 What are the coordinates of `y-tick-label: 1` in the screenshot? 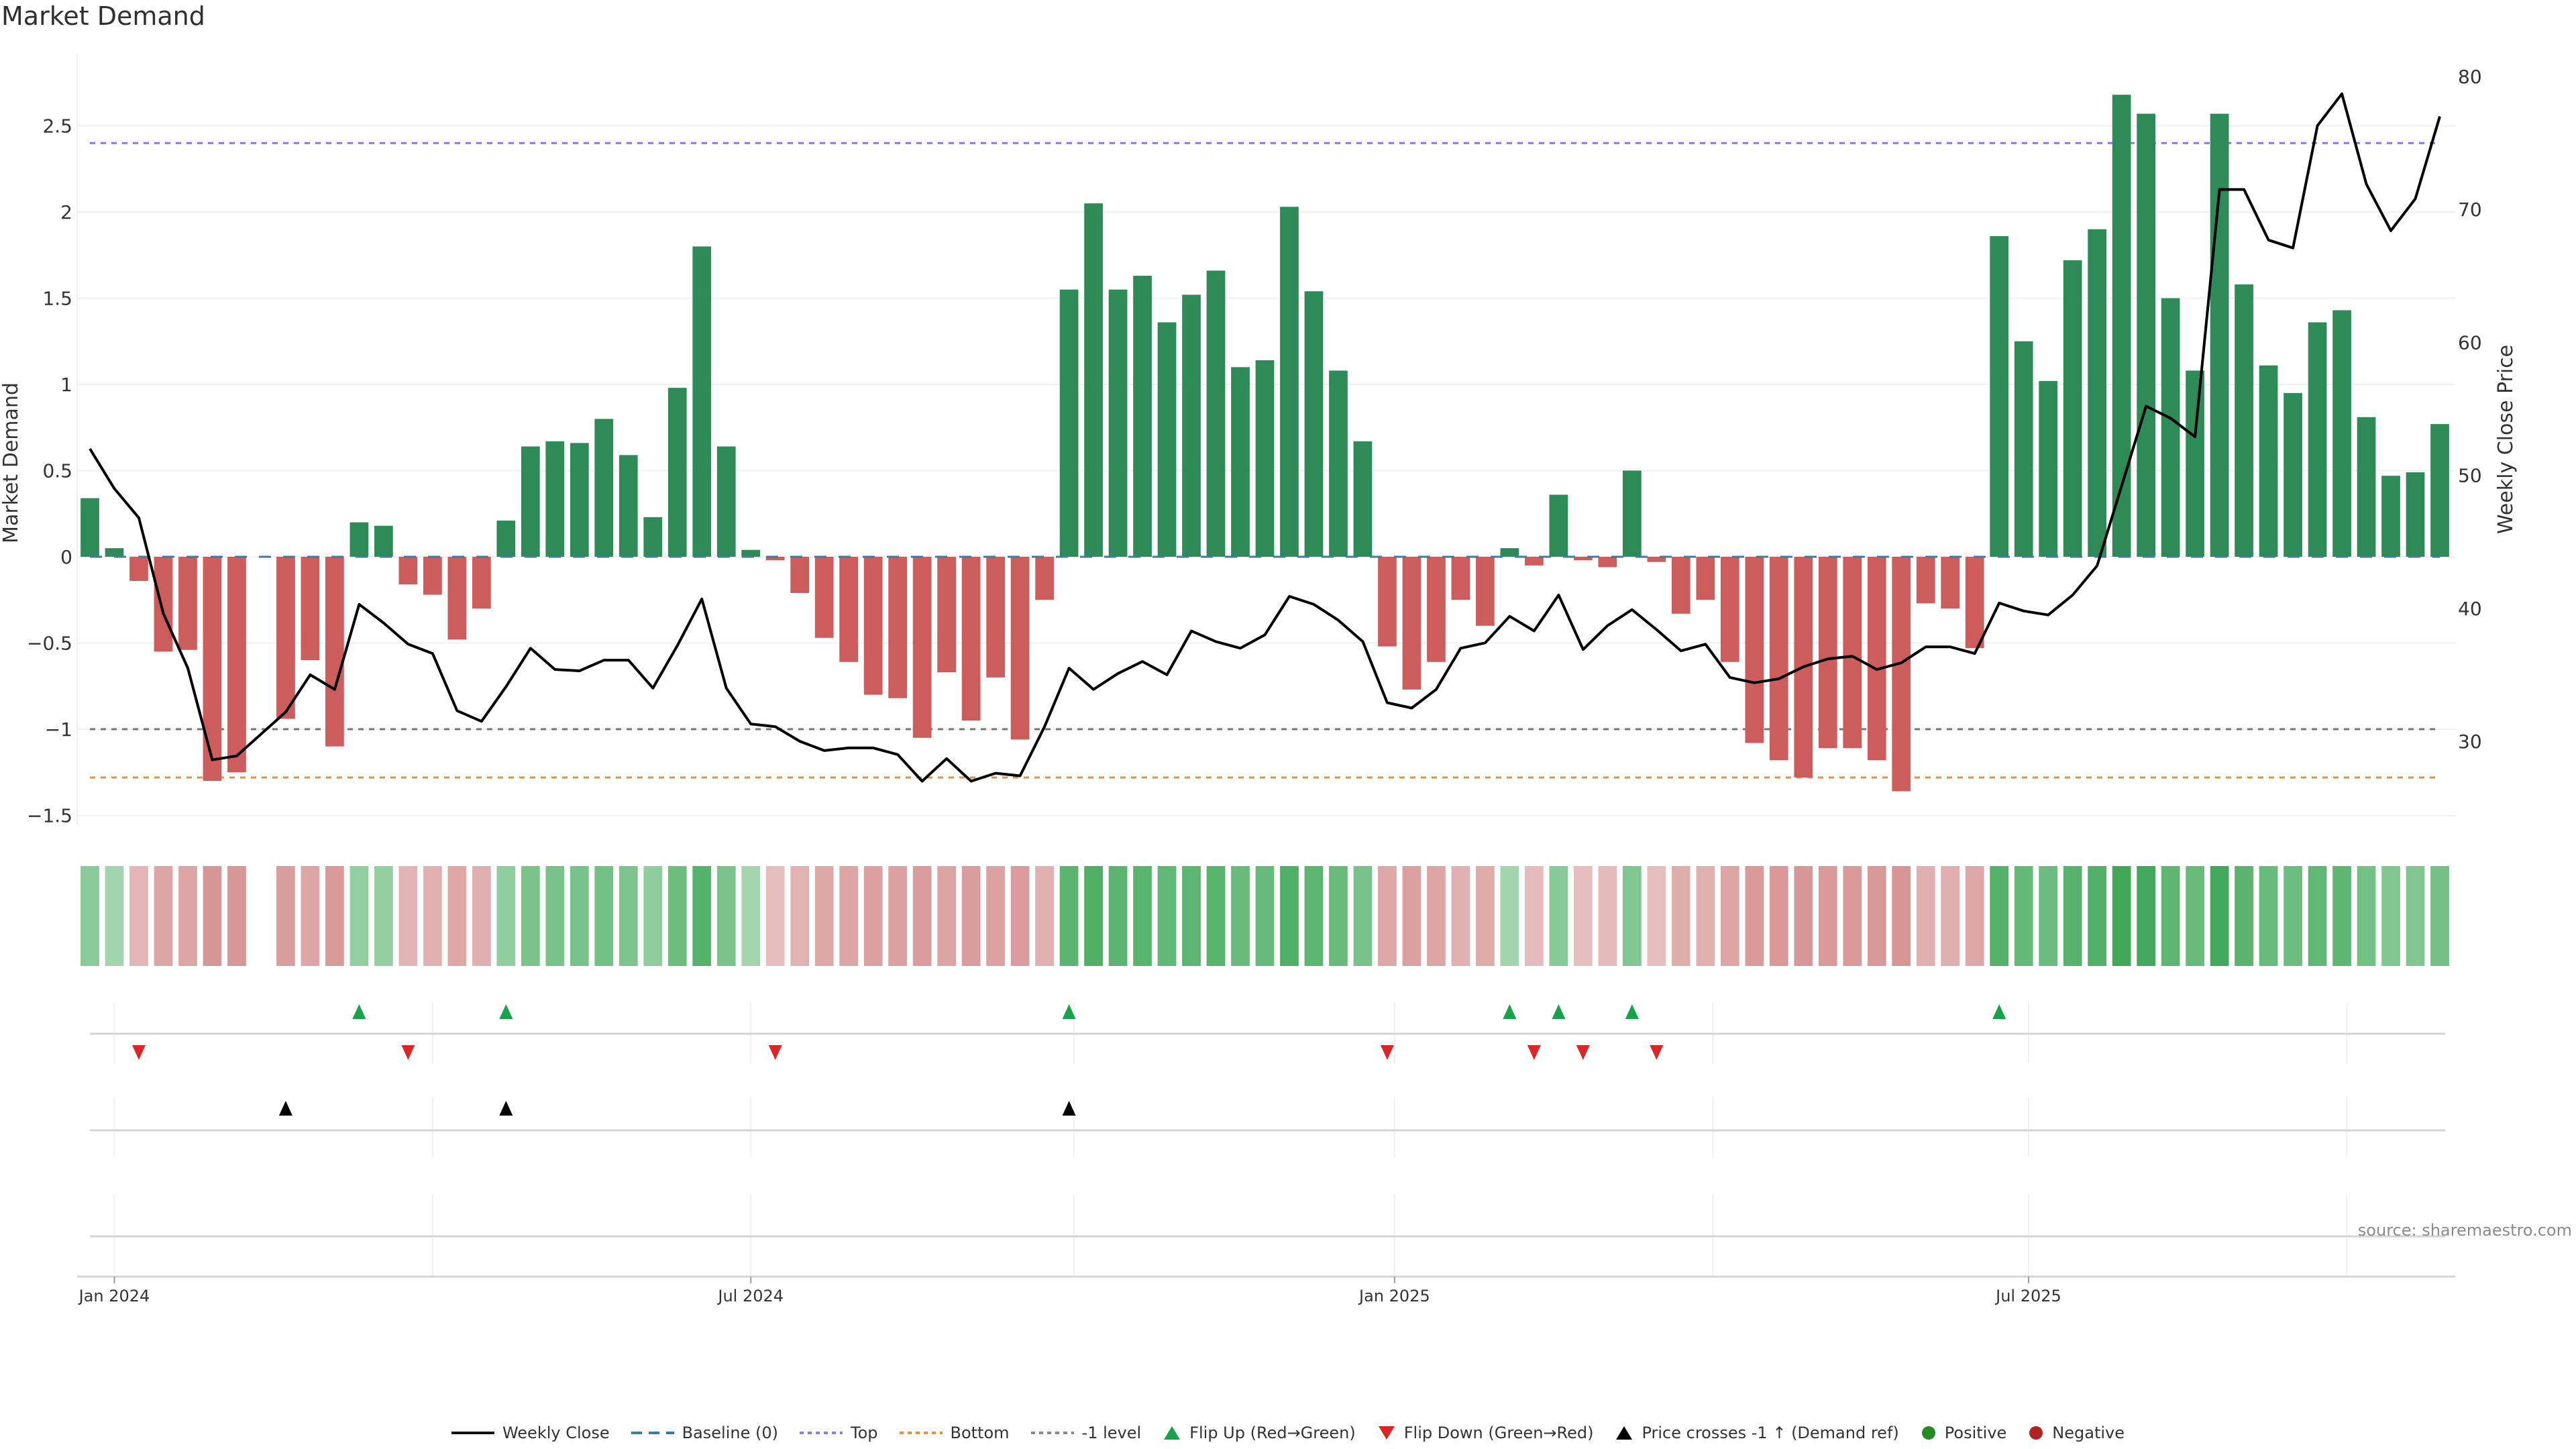 It's located at (66, 385).